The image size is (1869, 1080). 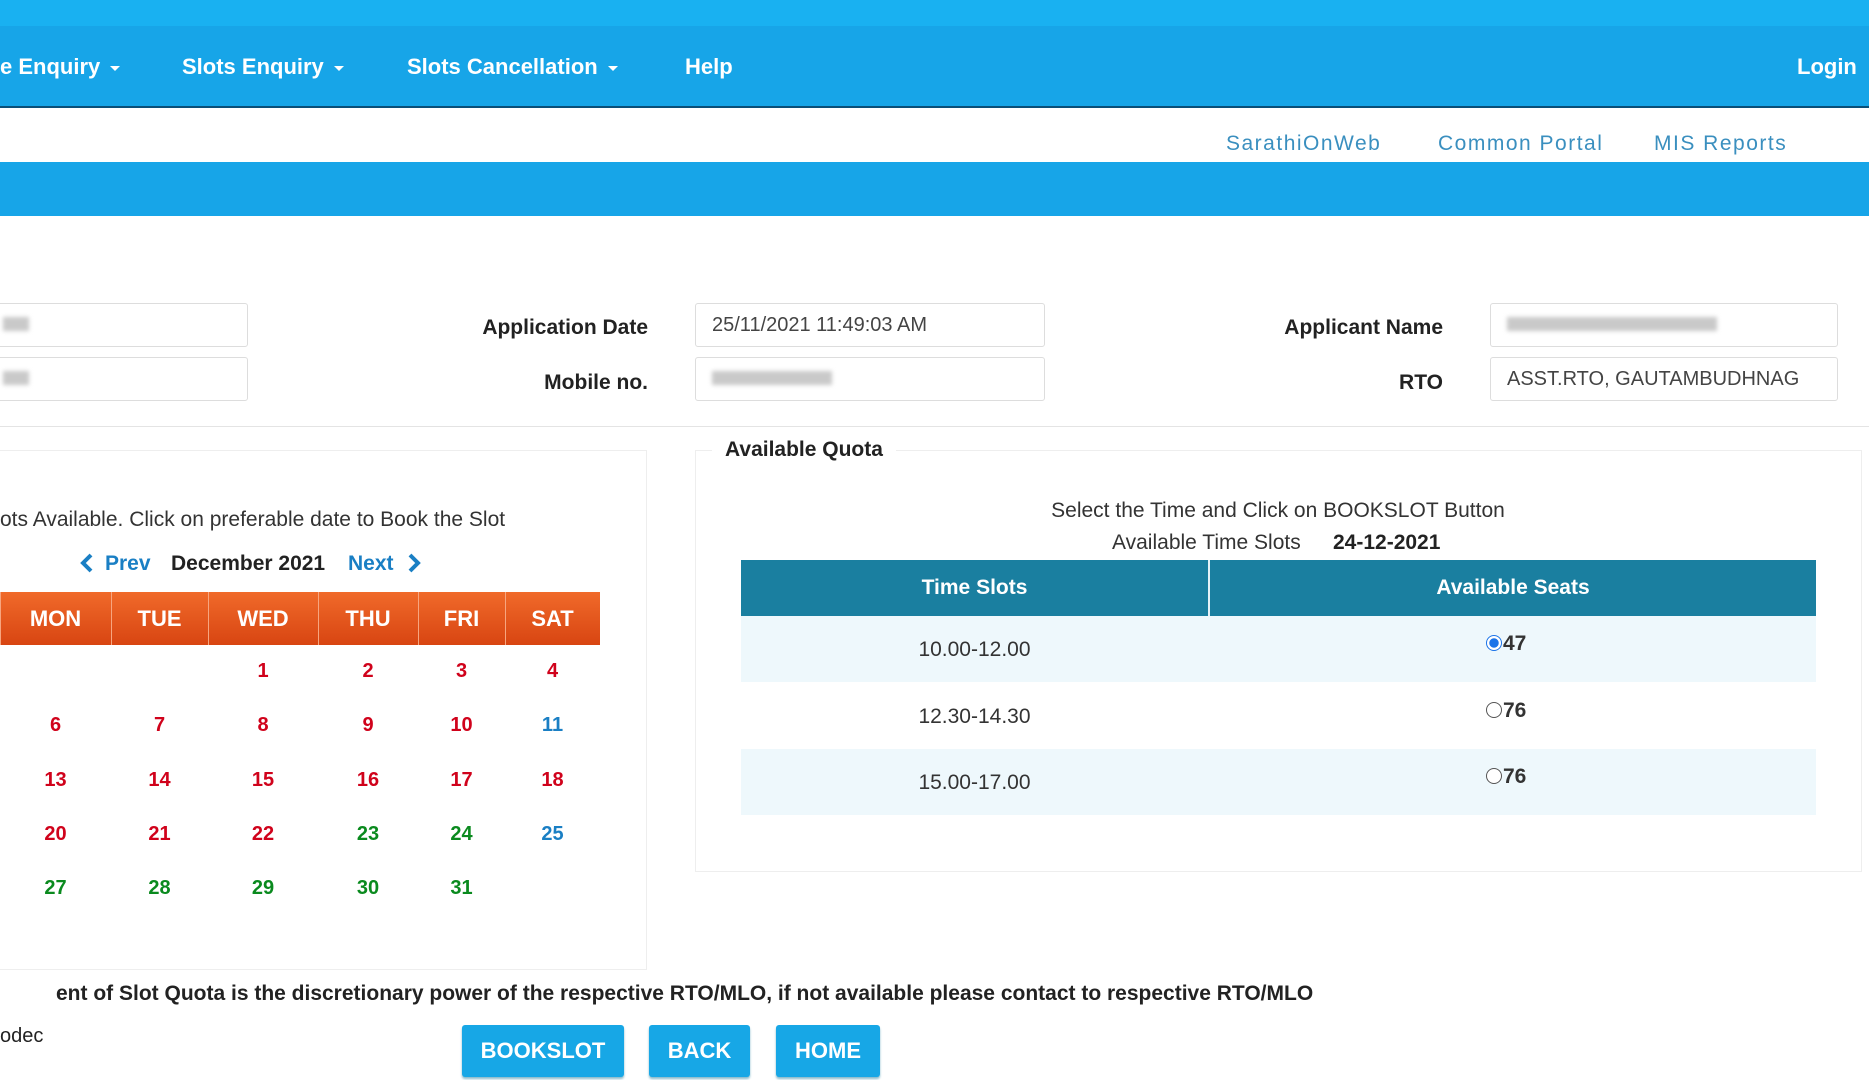 What do you see at coordinates (596, 382) in the screenshot?
I see `field-label: Mobile no.` at bounding box center [596, 382].